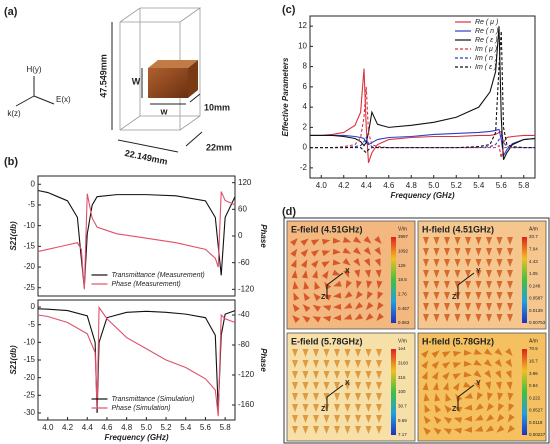 This screenshot has height=444, width=550. I want to click on height-label: 47.549mm, so click(103, 76).